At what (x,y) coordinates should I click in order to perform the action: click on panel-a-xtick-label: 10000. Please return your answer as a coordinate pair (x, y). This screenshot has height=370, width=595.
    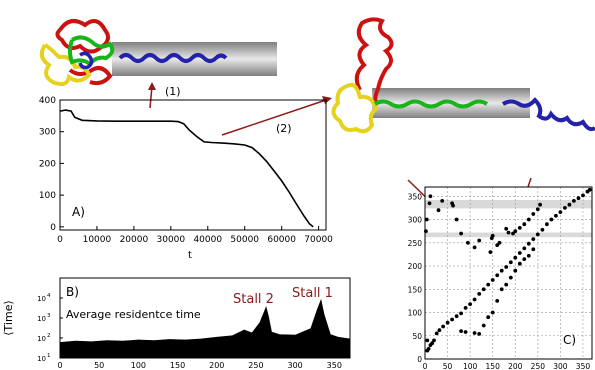
    Looking at the image, I should click on (97, 240).